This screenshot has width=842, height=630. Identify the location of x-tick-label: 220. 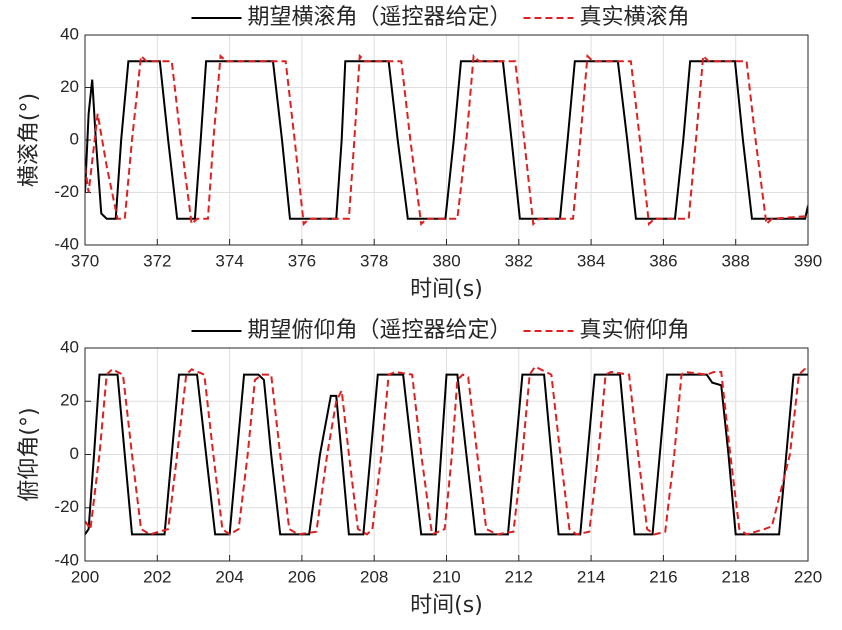
(808, 576).